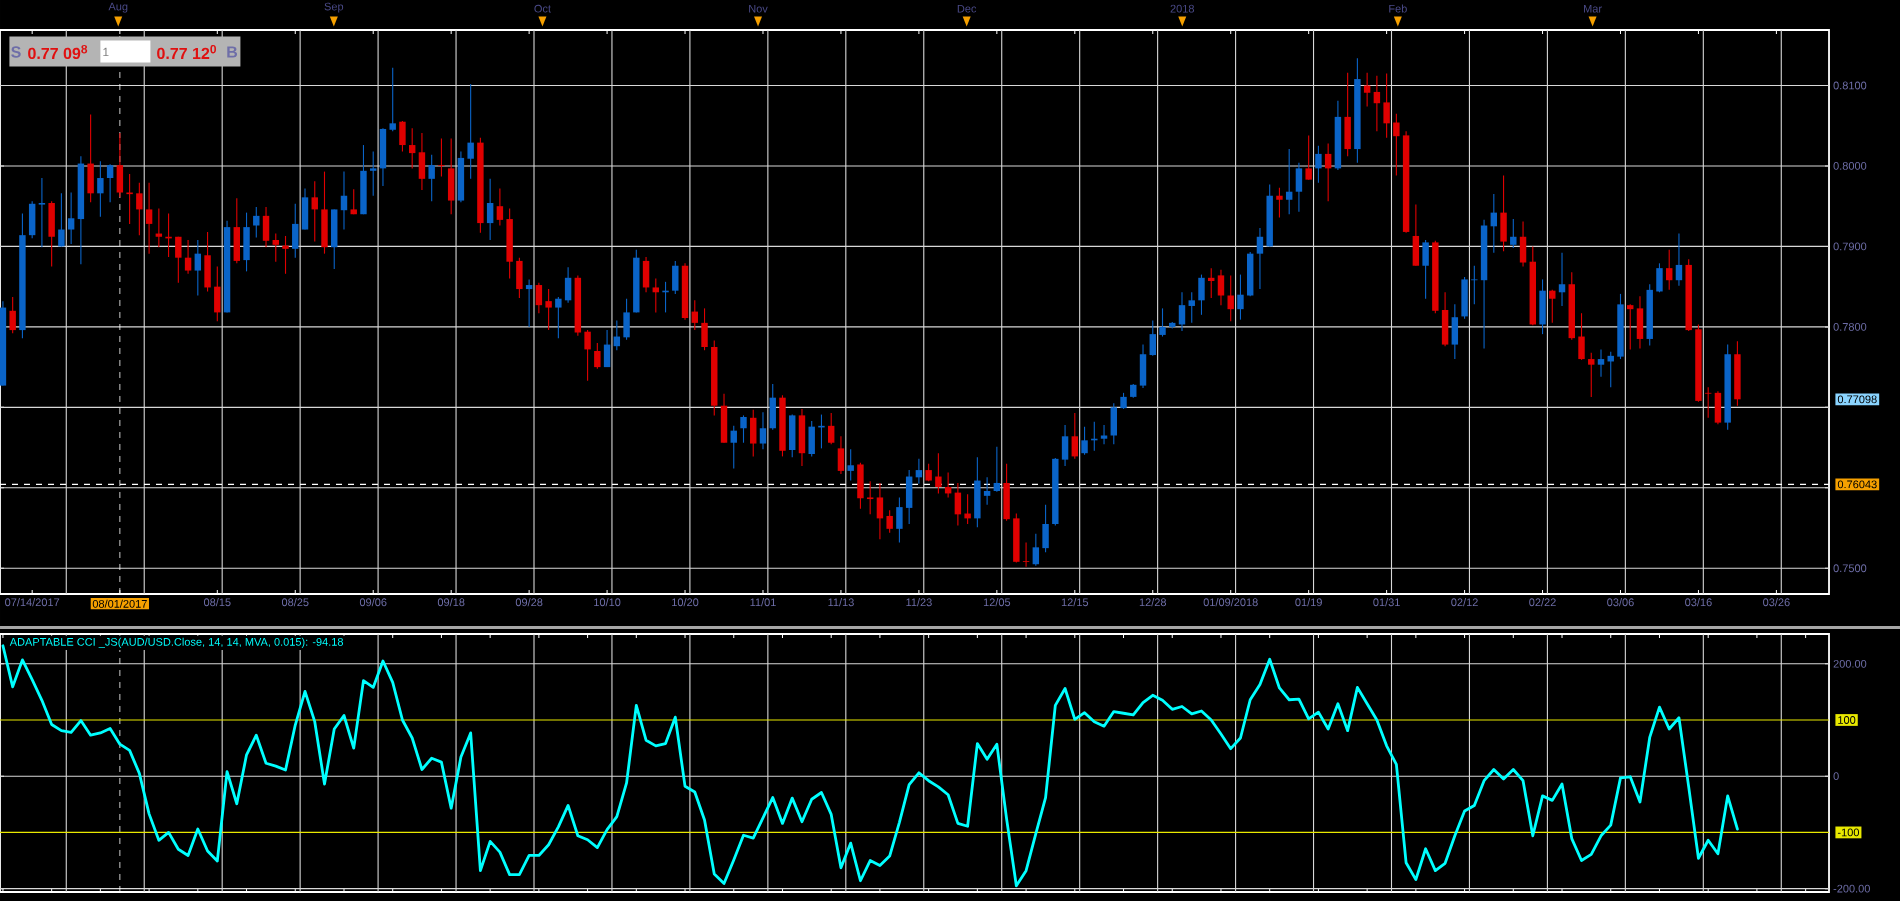 Image resolution: width=1900 pixels, height=901 pixels. Describe the element at coordinates (607, 602) in the screenshot. I see `x-tick-label: 10/10` at that location.